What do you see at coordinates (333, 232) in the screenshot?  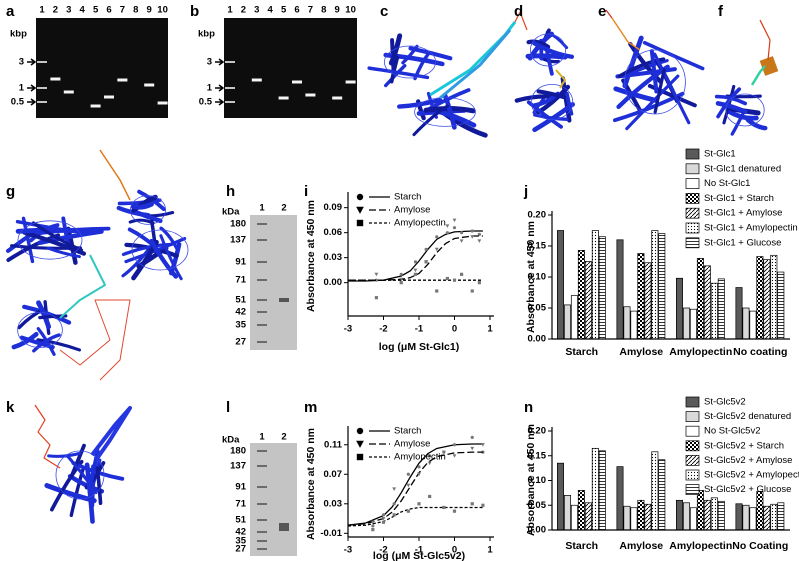 I see `y-tick-label: 0.06` at bounding box center [333, 232].